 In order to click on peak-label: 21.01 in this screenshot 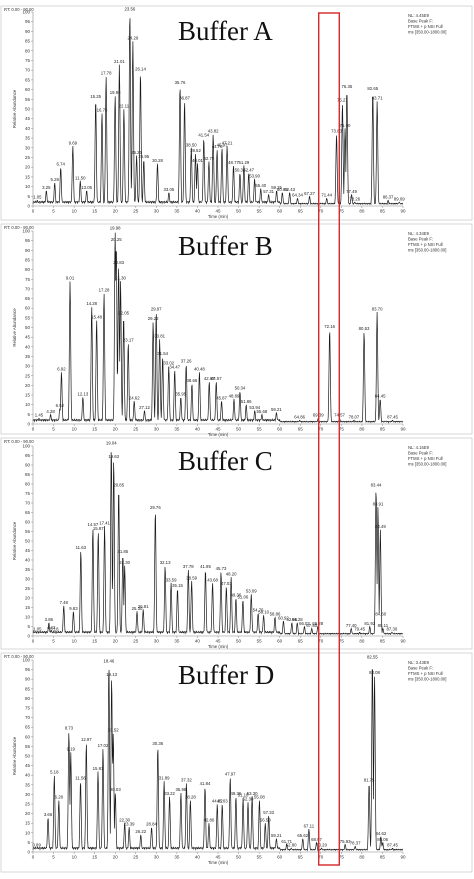, I will do `click(119, 61)`.